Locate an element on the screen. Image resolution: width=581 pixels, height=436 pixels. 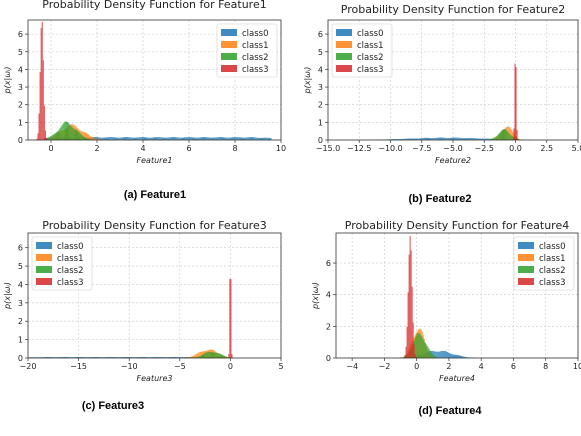
figure-caption: (b) Feature2 is located at coordinates (440, 199).